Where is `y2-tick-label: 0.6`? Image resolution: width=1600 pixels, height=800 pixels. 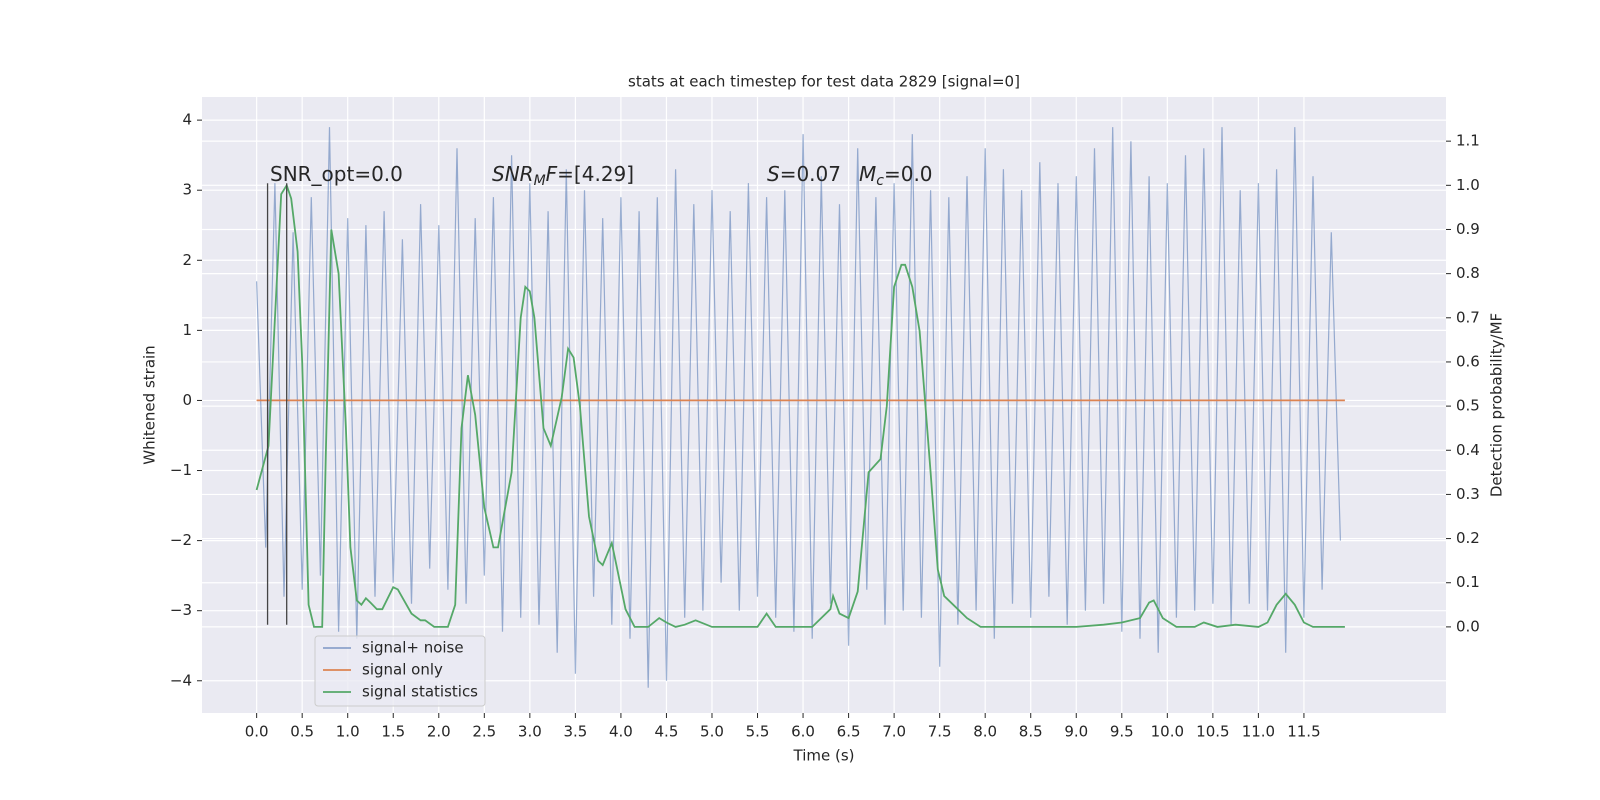
y2-tick-label: 0.6 is located at coordinates (1468, 361).